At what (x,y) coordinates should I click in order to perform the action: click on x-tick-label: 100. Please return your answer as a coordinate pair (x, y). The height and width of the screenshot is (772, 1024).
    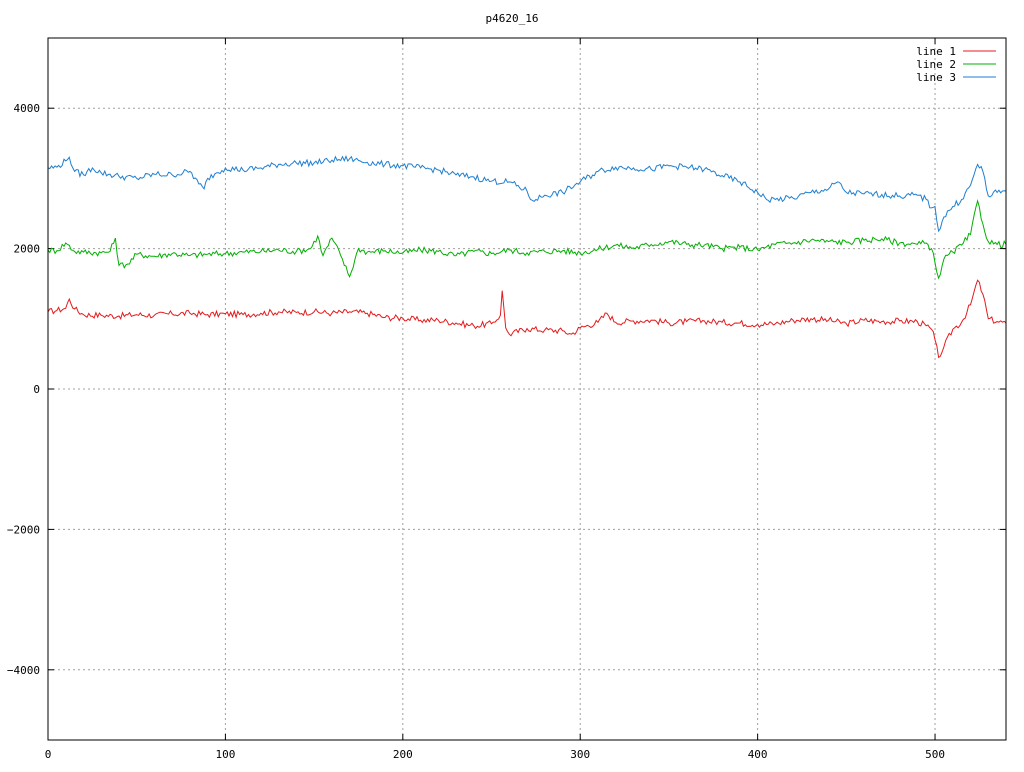
    Looking at the image, I should click on (225, 754).